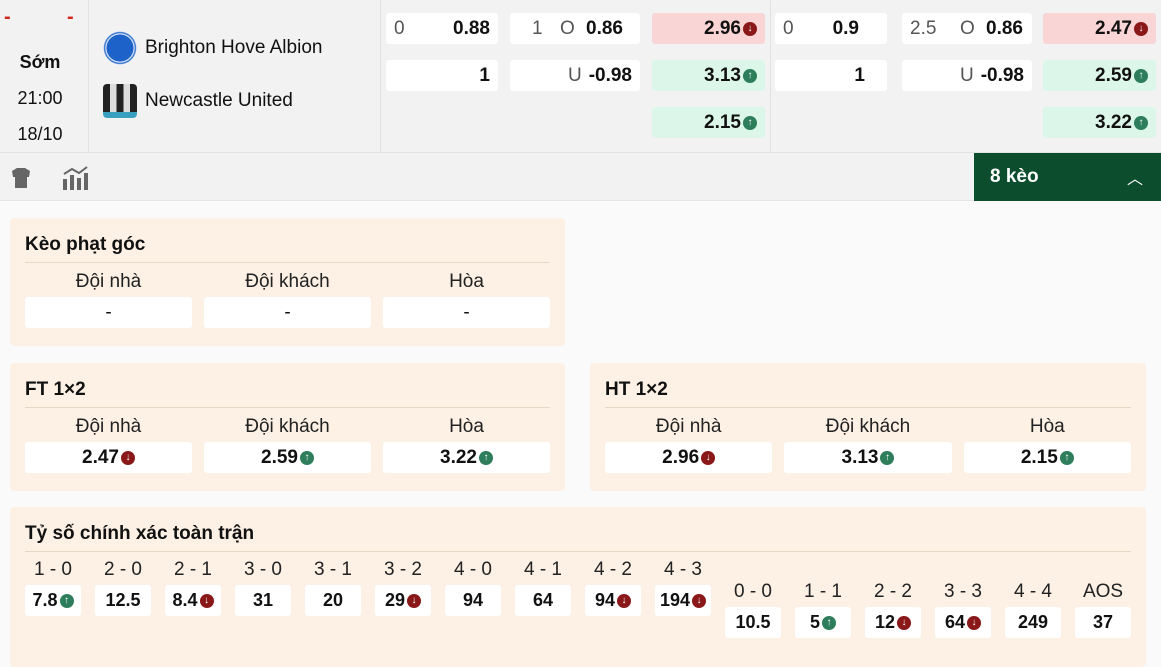 The width and height of the screenshot is (1161, 667). I want to click on score-option: 3 - 3 64 ↓, so click(963, 607).